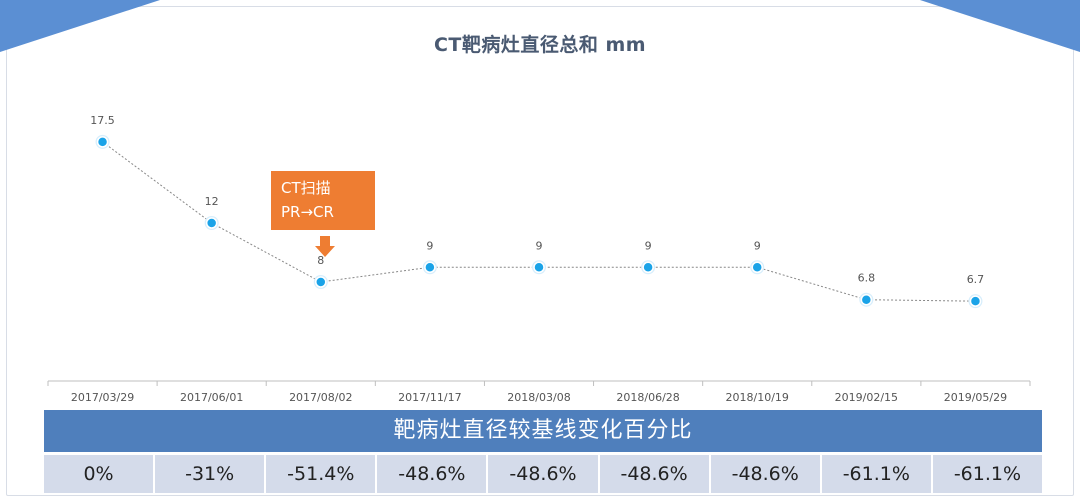 The width and height of the screenshot is (1080, 496). I want to click on x-tick-label: 2018/10/19, so click(757, 397).